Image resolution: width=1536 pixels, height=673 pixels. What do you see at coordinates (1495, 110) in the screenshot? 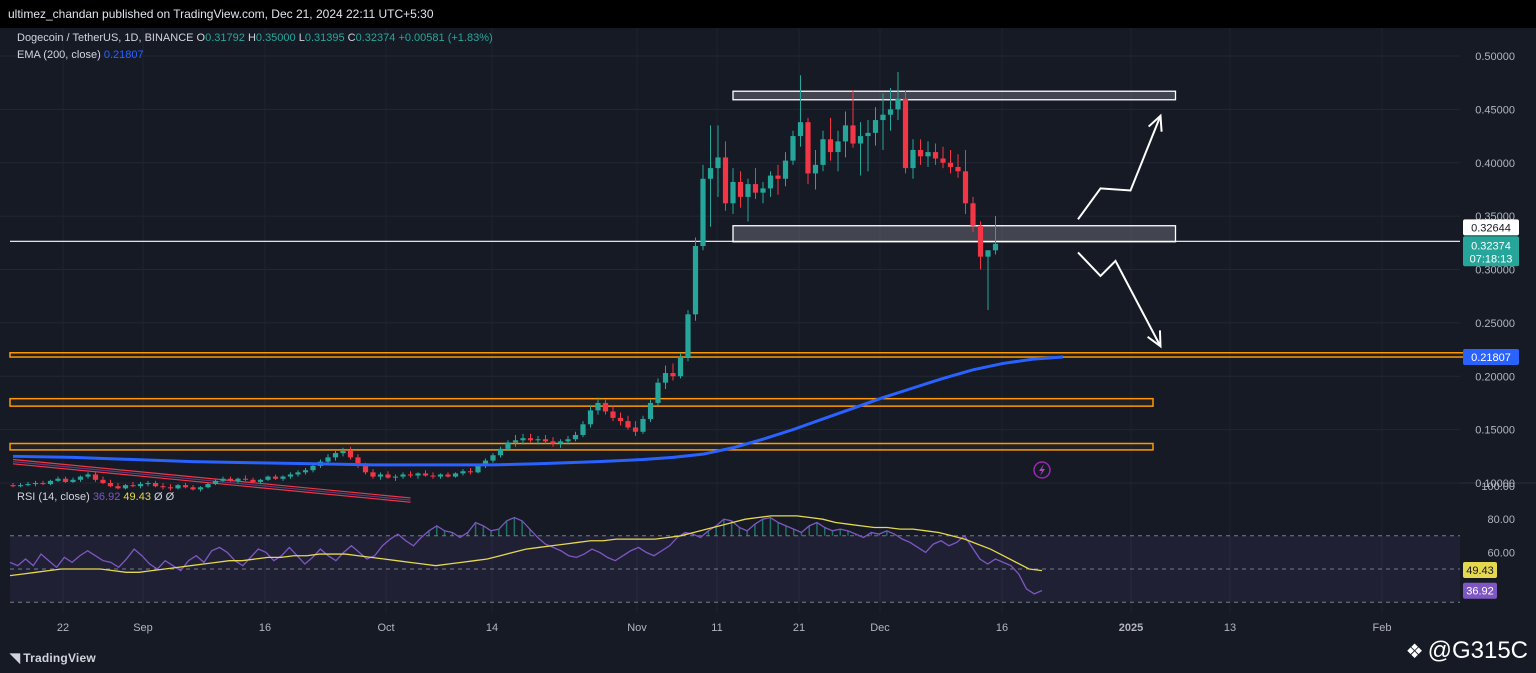
I see `price-axis-tick: 0.45000` at bounding box center [1495, 110].